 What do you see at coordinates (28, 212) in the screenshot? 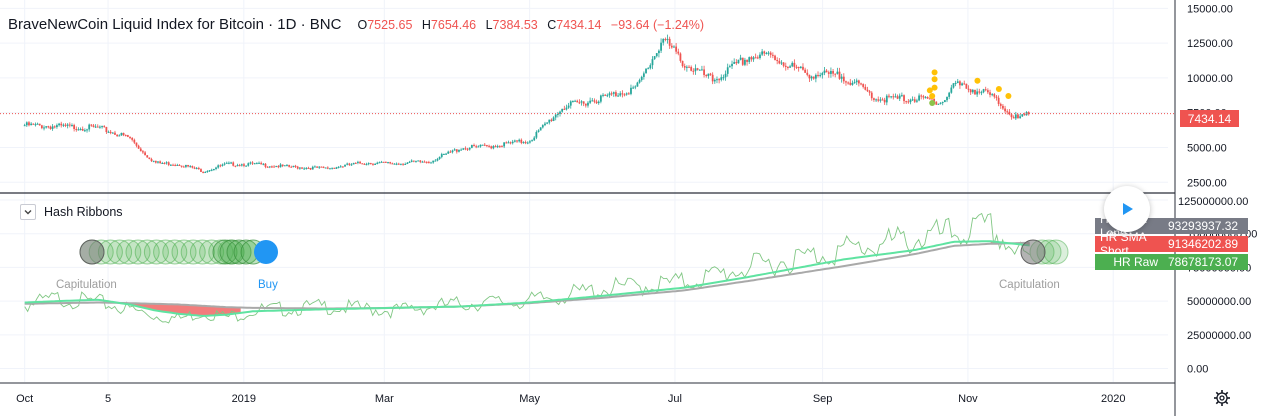
I see `chevron-down-icon` at bounding box center [28, 212].